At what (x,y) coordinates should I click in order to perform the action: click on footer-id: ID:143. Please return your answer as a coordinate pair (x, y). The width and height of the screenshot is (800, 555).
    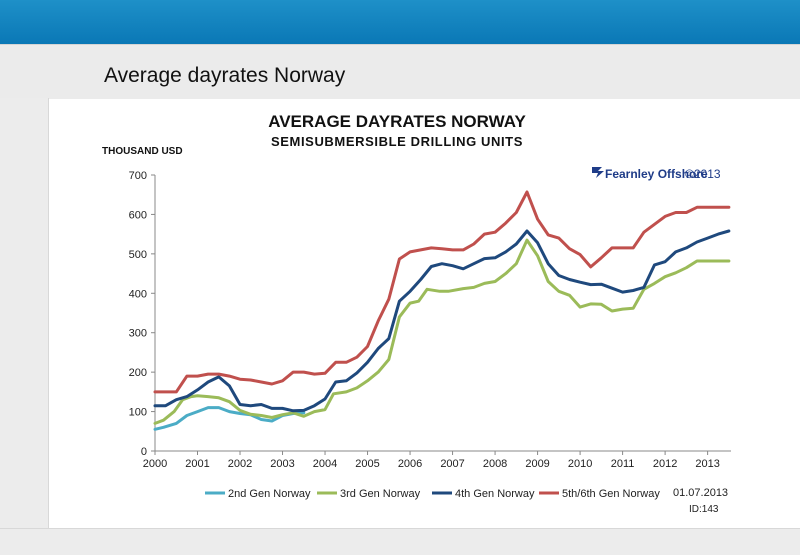
    Looking at the image, I should click on (704, 509).